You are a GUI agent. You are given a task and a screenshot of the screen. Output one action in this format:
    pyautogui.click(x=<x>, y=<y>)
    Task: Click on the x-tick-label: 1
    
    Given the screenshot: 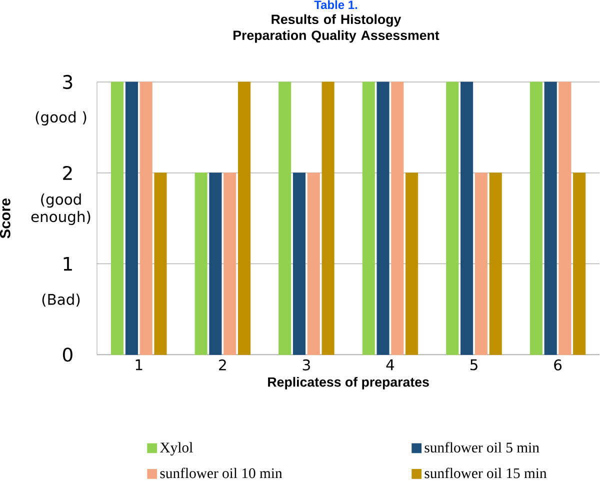 What is the action you would take?
    pyautogui.click(x=139, y=364)
    